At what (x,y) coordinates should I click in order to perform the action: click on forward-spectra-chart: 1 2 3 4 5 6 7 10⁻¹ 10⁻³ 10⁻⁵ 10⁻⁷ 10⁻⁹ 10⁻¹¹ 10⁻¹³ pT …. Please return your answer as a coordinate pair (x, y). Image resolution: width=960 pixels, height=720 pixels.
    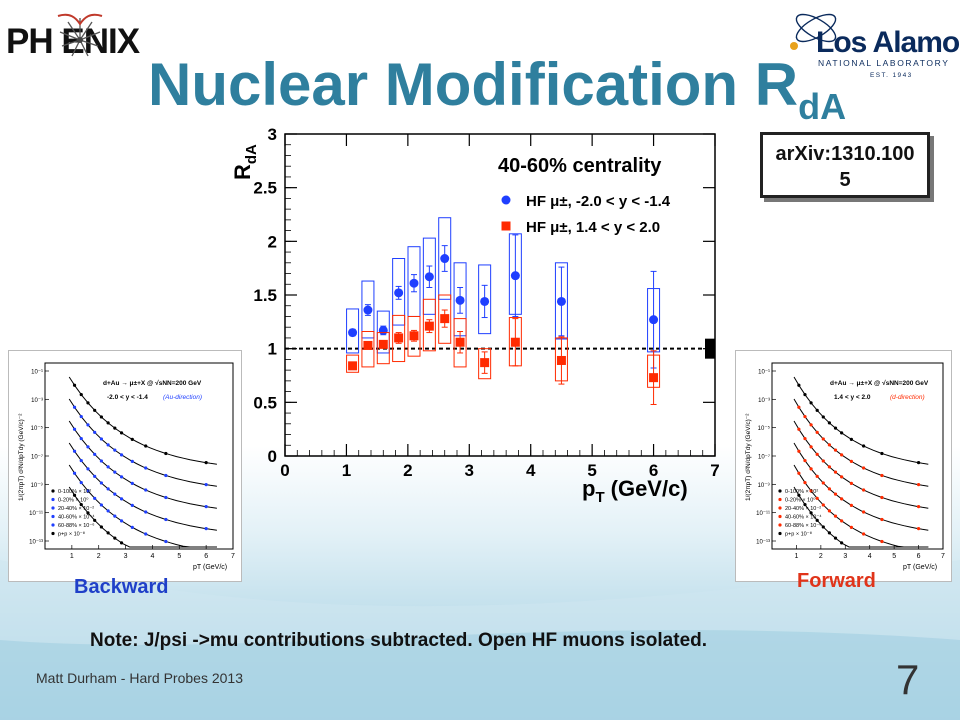
    Looking at the image, I should click on (845, 466).